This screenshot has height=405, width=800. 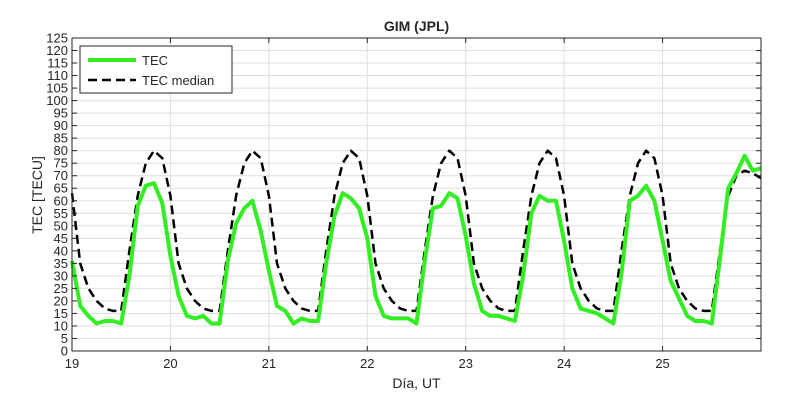 I want to click on y-tick-label: 90, so click(x=61, y=125).